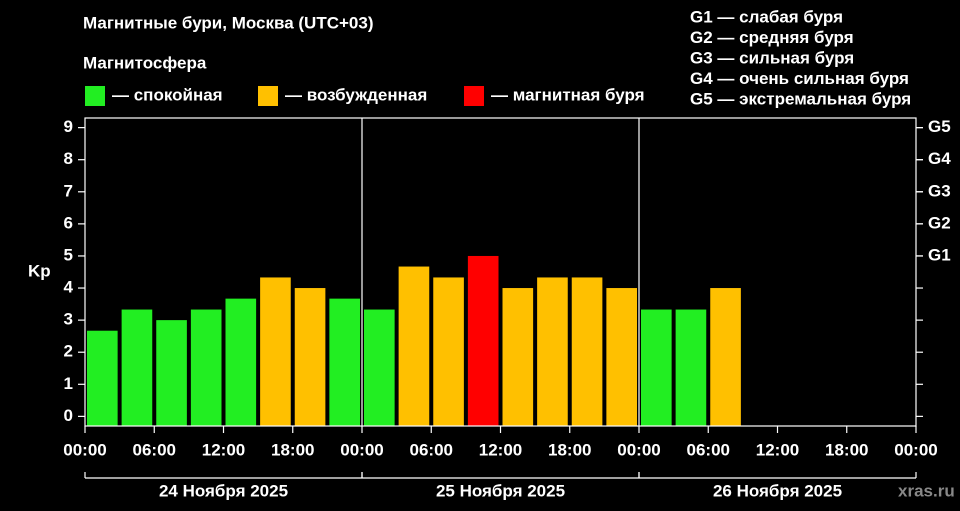 Image resolution: width=960 pixels, height=511 pixels. Describe the element at coordinates (68, 158) in the screenshot. I see `y-tick-label: 8` at that location.